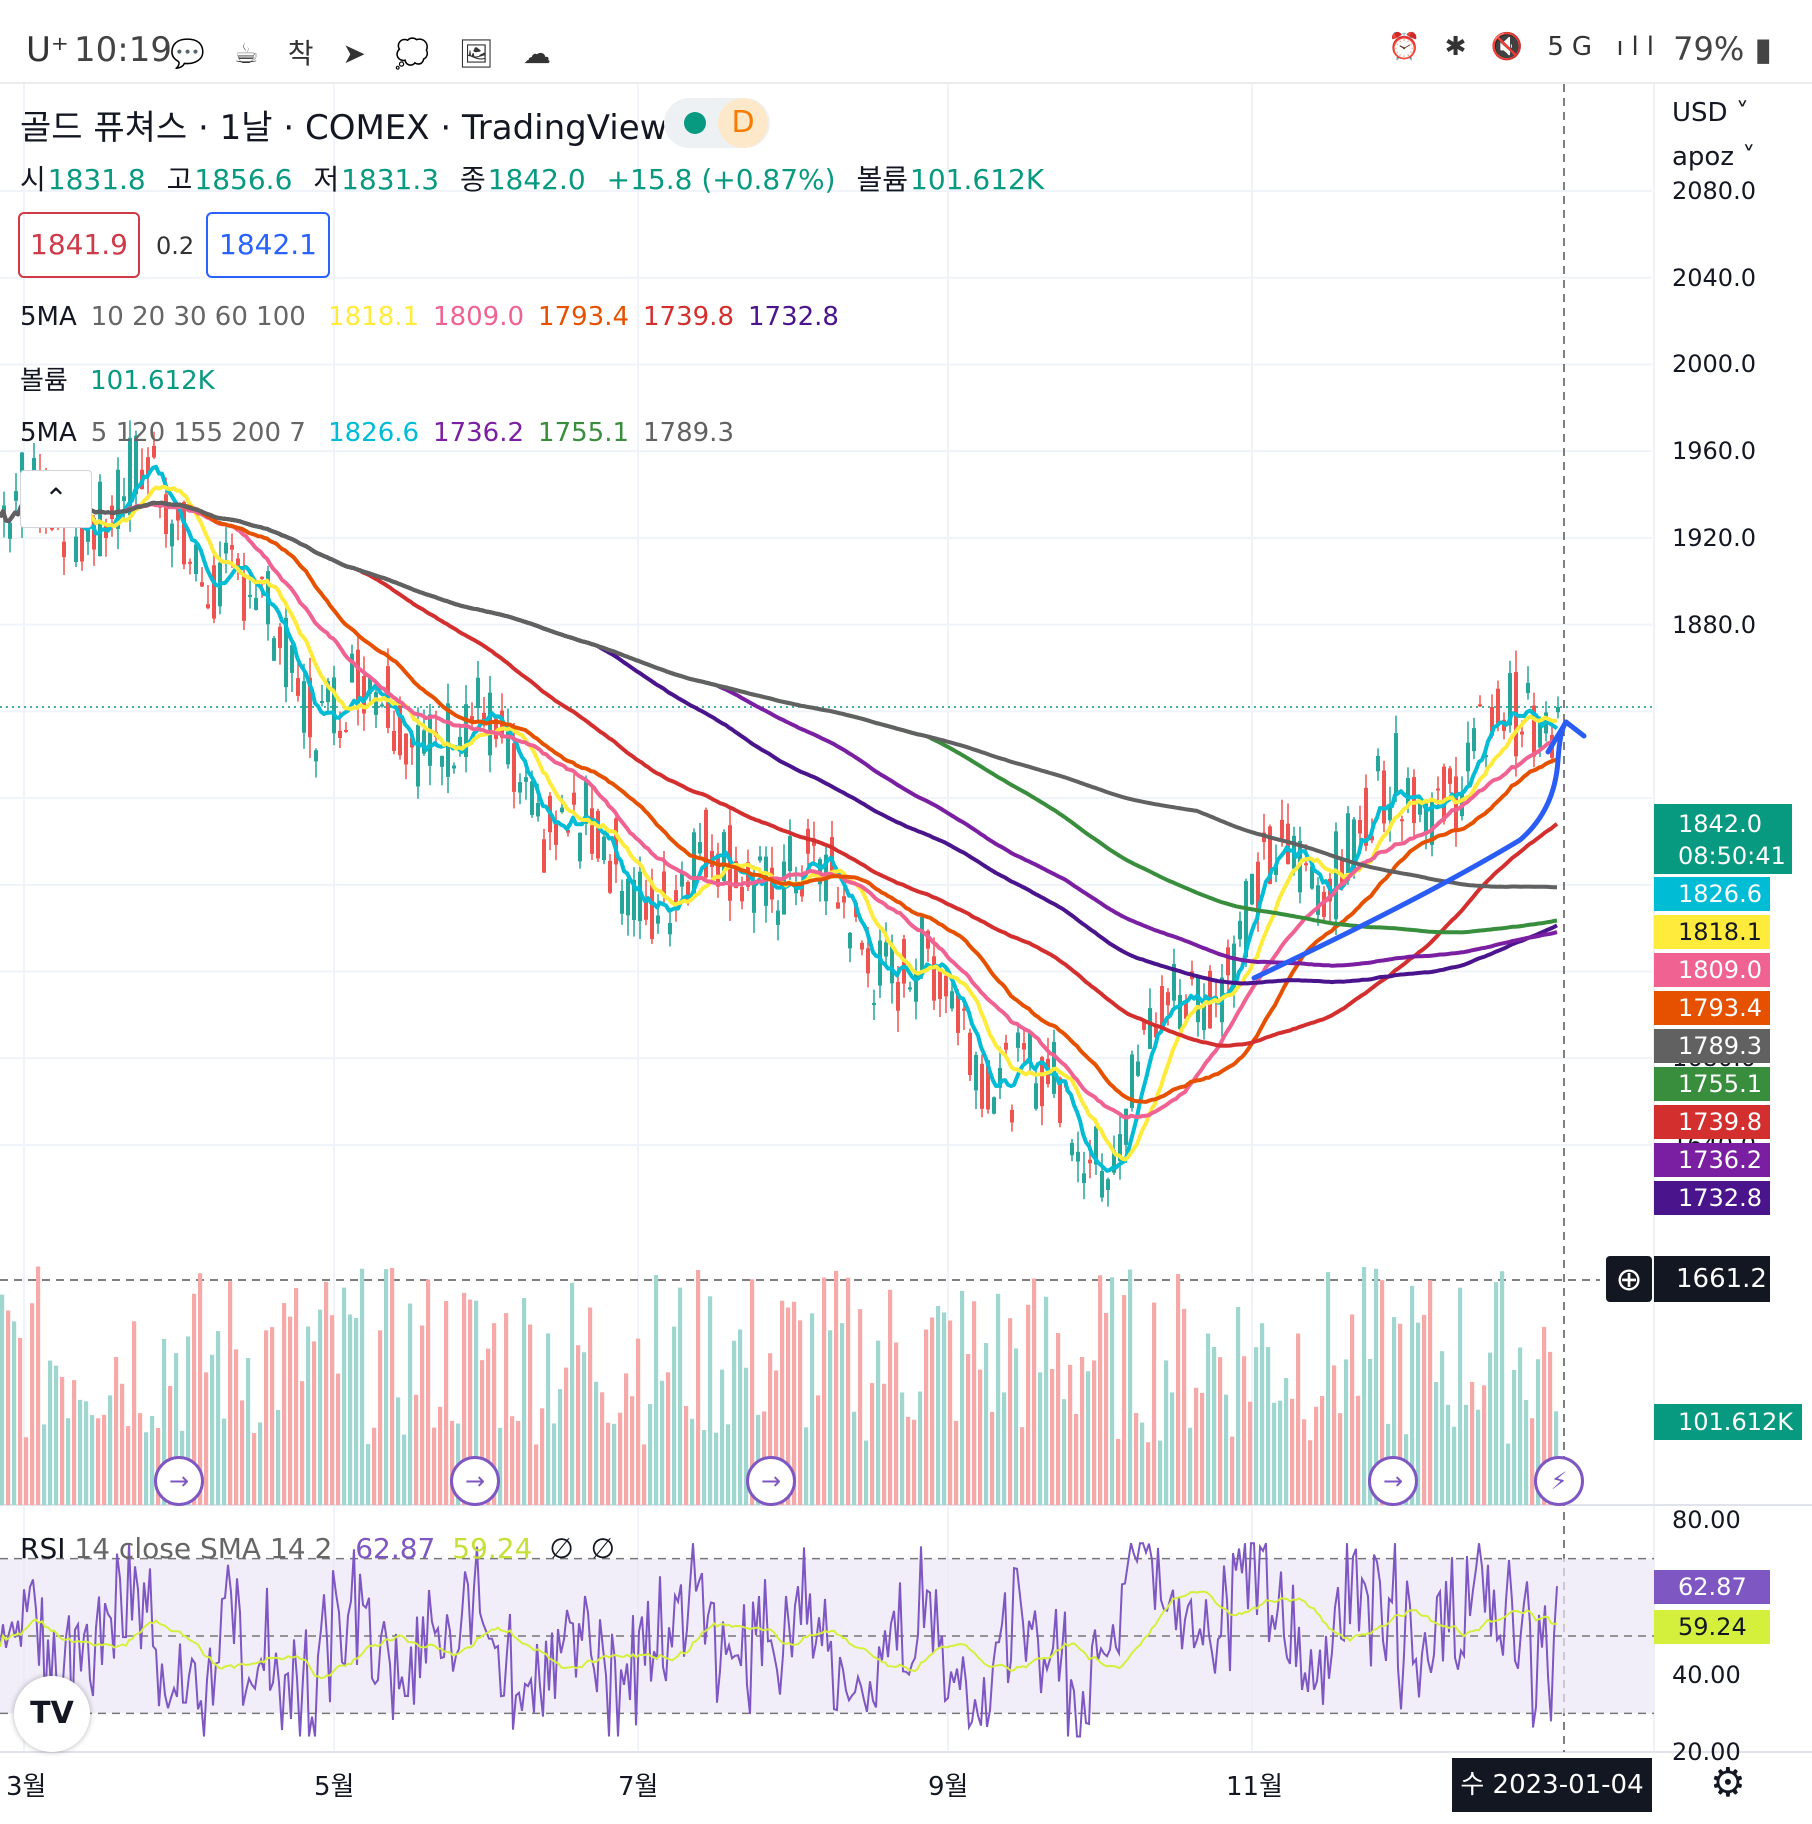 The height and width of the screenshot is (1824, 1812). Describe the element at coordinates (688, 433) in the screenshot. I see `ma-legend-value: 1789.3` at that location.